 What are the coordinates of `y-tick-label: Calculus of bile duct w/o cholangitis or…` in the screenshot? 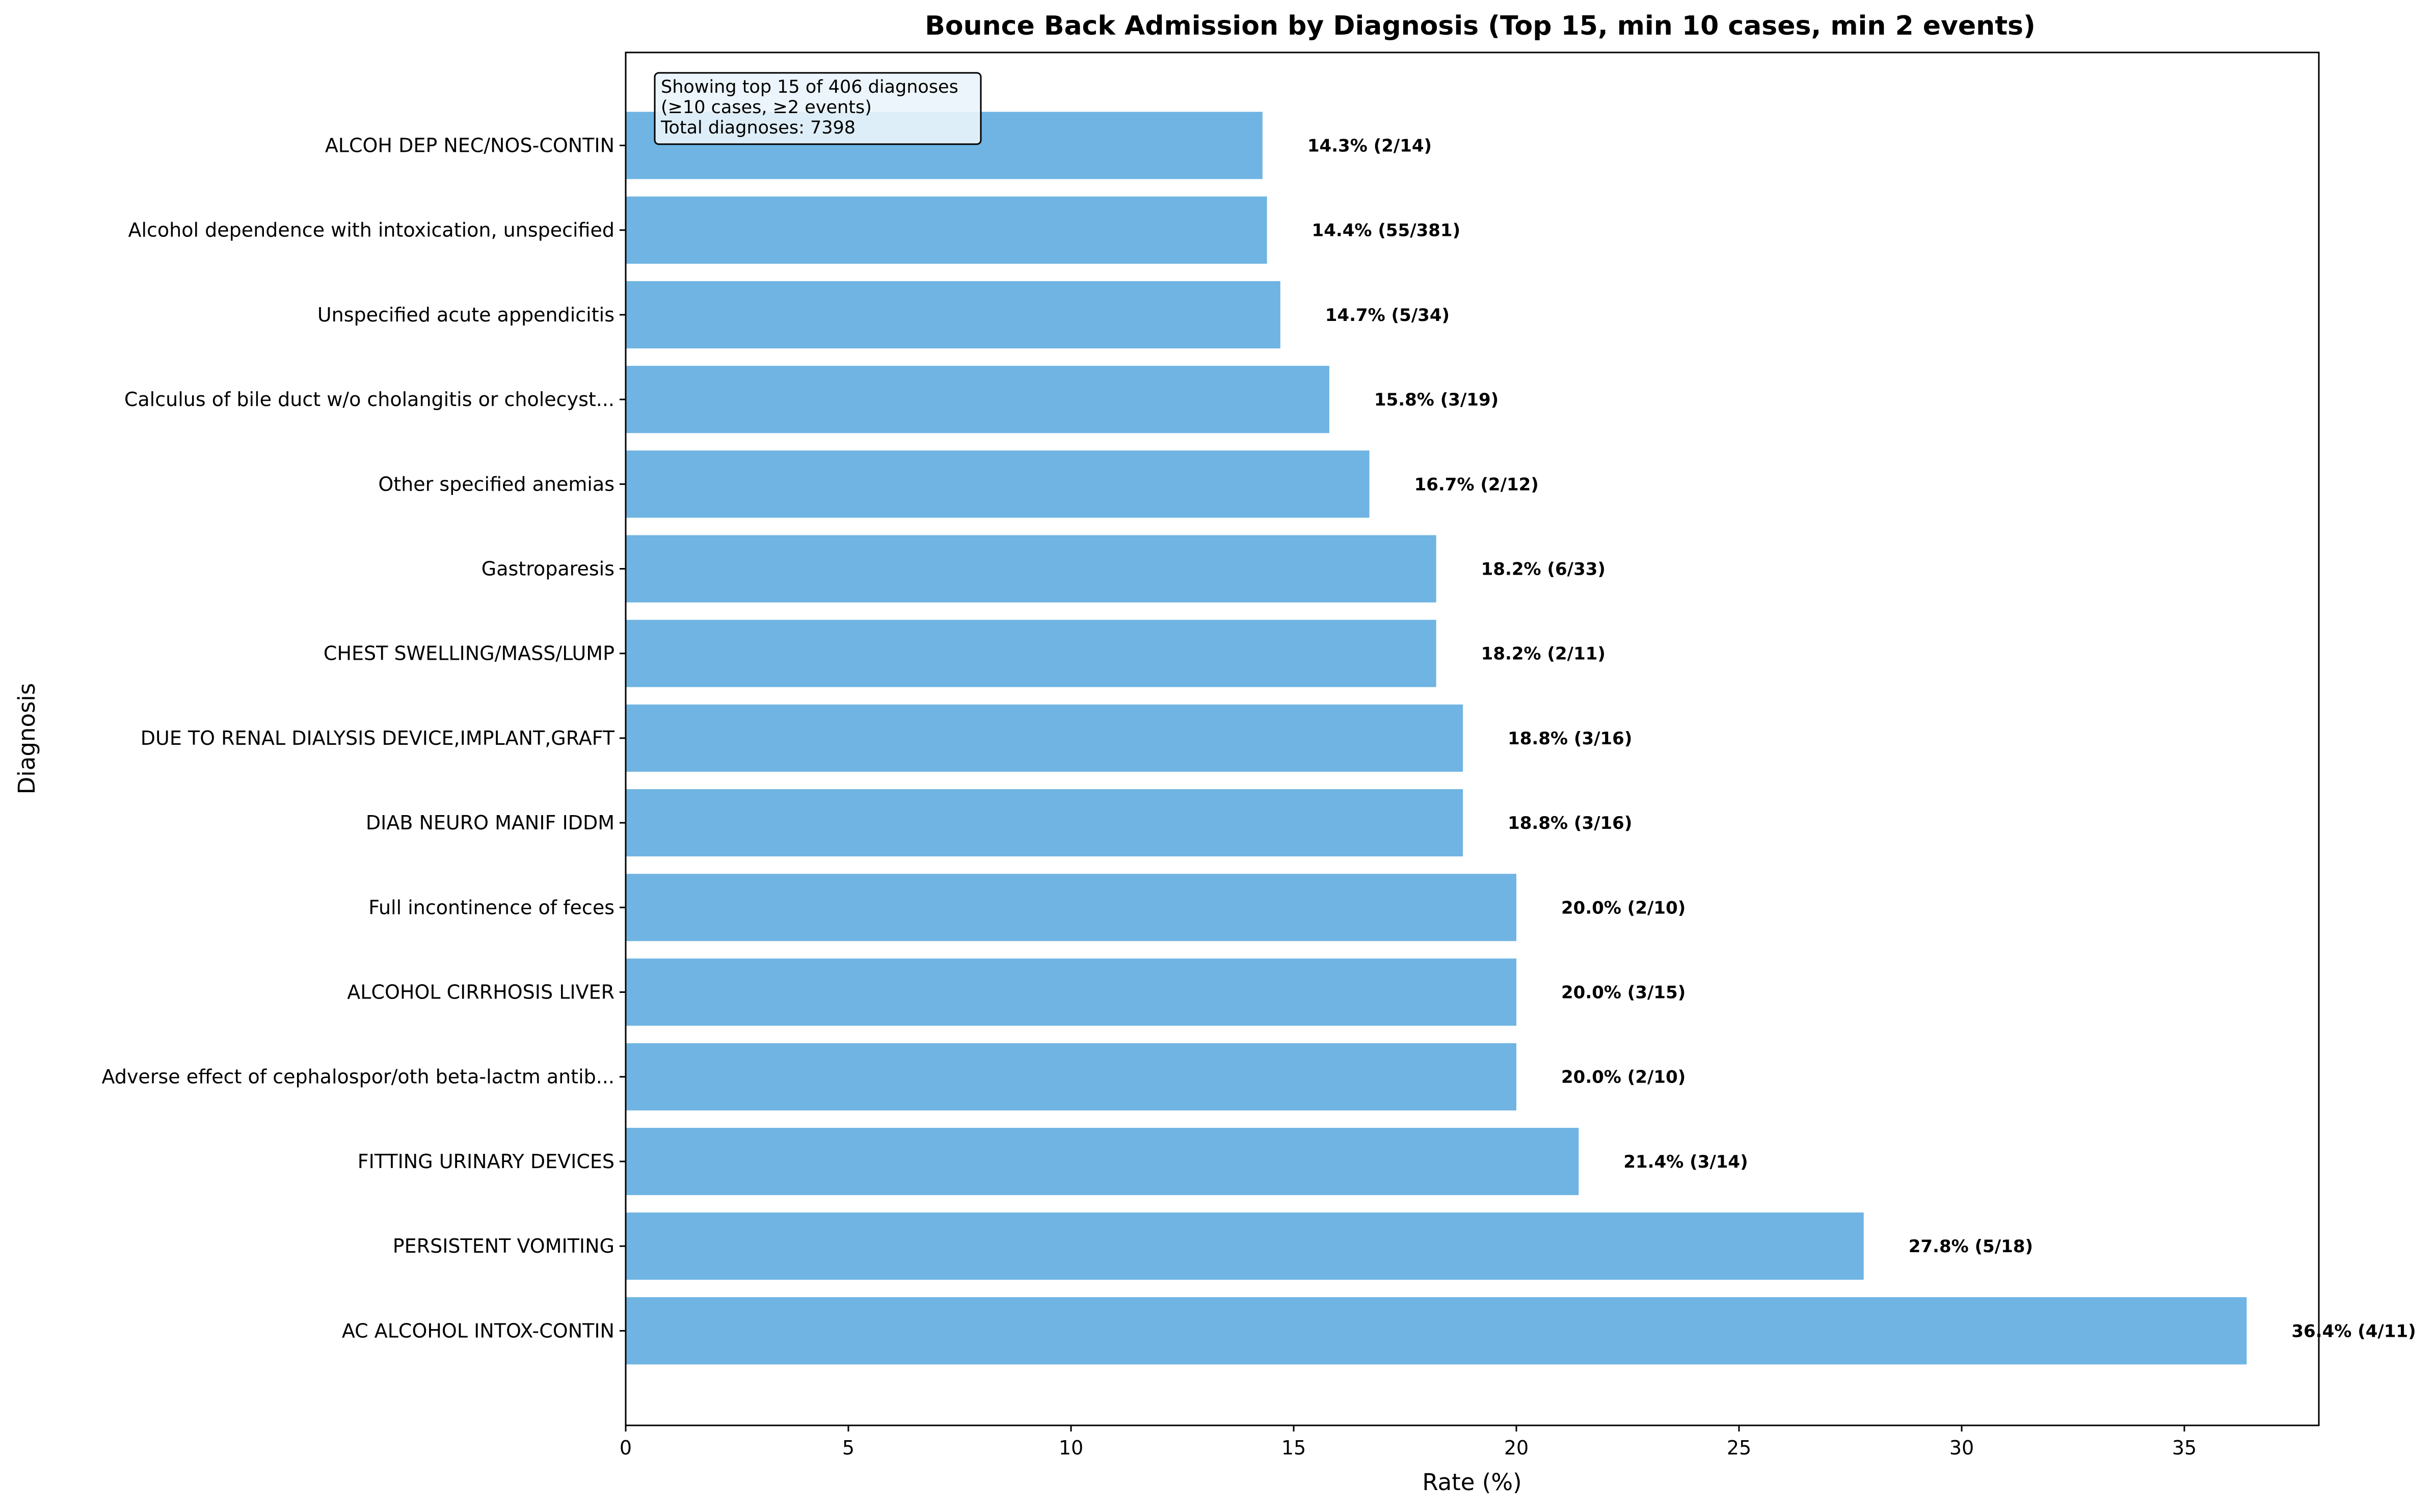 It's located at (369, 399).